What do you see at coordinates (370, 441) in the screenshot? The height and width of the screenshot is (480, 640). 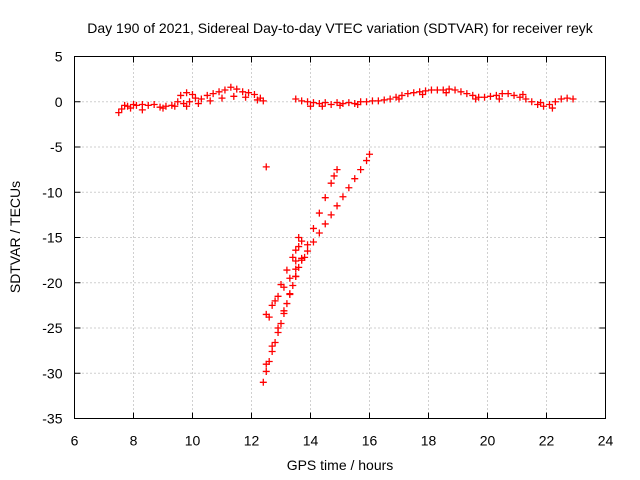 I see `x-tick-label: 16` at bounding box center [370, 441].